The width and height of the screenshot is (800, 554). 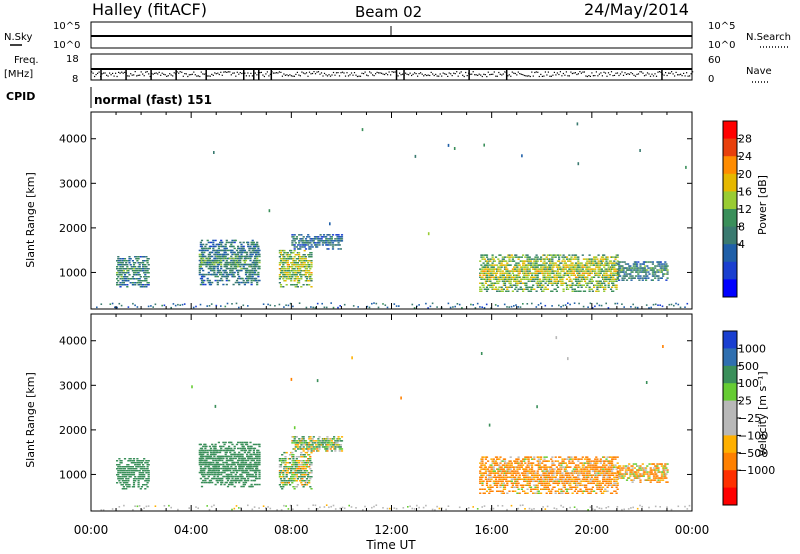 I want to click on colorbar-segment, so click(x=730, y=288).